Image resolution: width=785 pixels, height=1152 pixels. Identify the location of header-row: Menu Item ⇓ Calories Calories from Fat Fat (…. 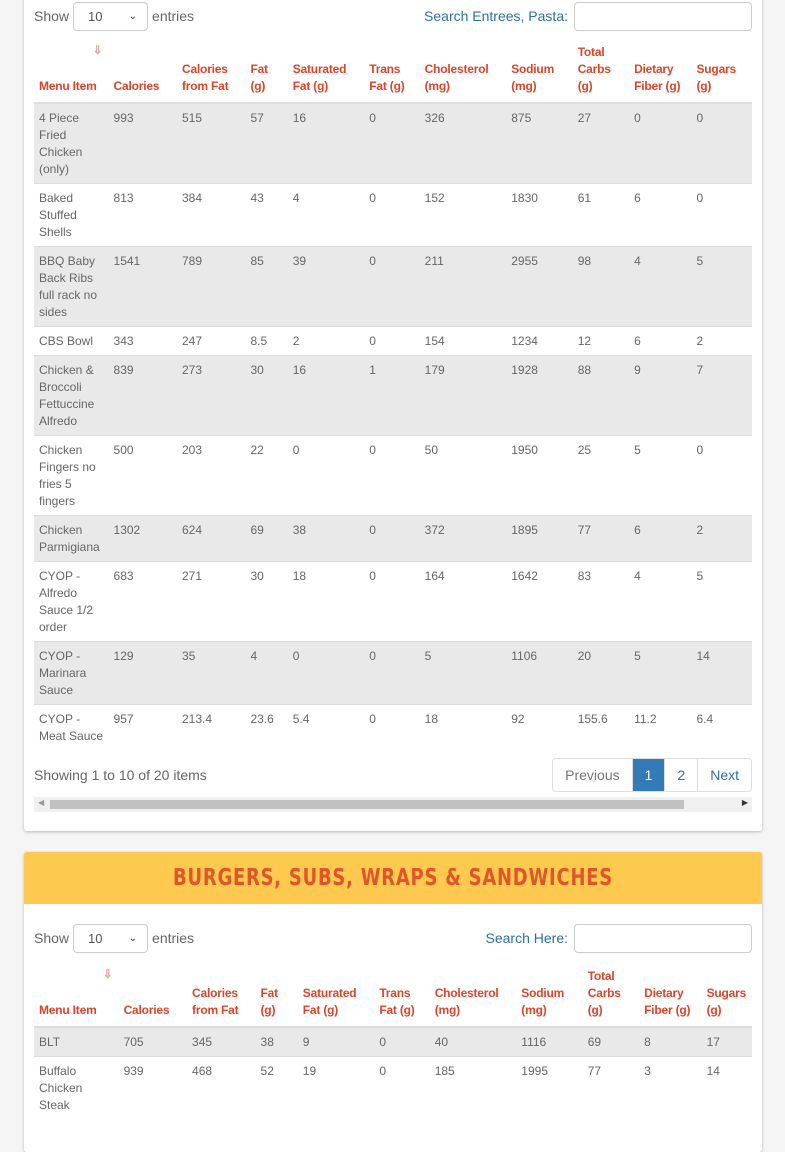
(393, 73).